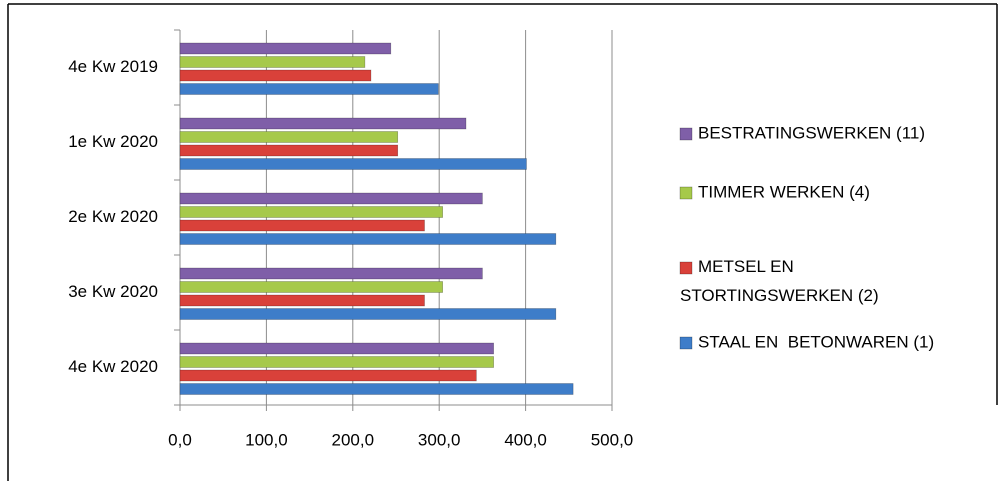 This screenshot has width=1000, height=486. What do you see at coordinates (612, 439) in the screenshot?
I see `x-tick-label: 500,0` at bounding box center [612, 439].